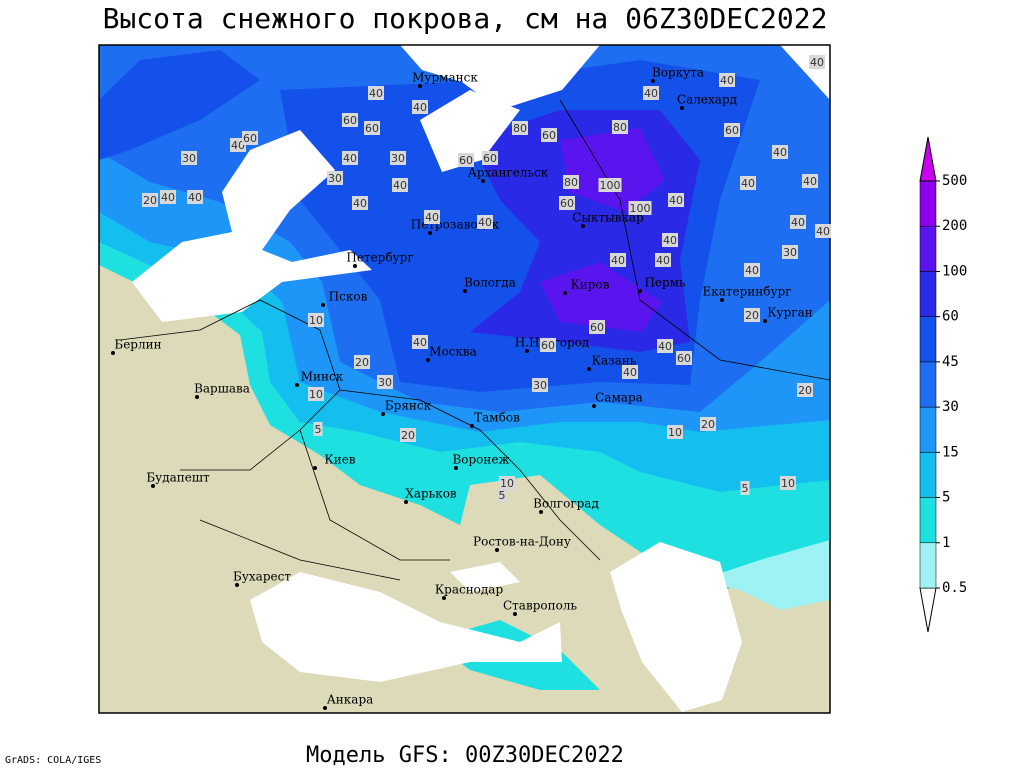  I want to click on model-label: Модель GFS: 00Z30DEC2022, so click(465, 755).